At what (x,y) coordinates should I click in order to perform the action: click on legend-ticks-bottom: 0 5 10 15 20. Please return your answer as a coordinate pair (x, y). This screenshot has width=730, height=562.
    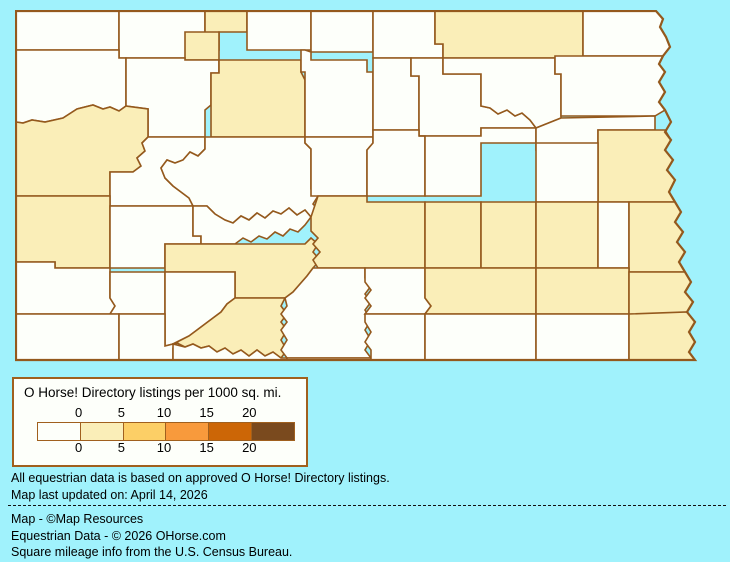
    Looking at the image, I should click on (164, 448).